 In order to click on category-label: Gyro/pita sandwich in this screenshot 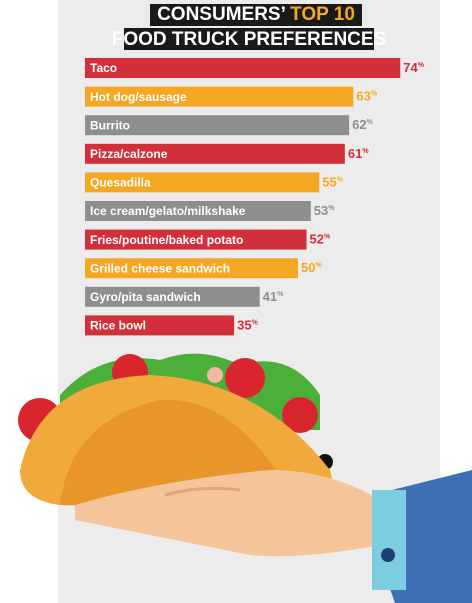, I will do `click(145, 297)`.